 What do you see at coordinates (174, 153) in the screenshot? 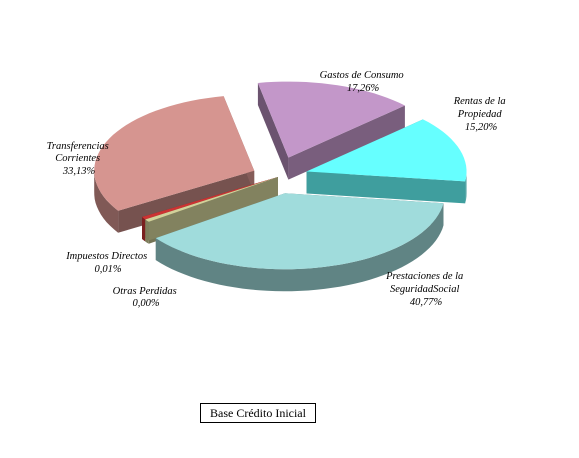
I see `slice-transferencias-corrientes-top` at bounding box center [174, 153].